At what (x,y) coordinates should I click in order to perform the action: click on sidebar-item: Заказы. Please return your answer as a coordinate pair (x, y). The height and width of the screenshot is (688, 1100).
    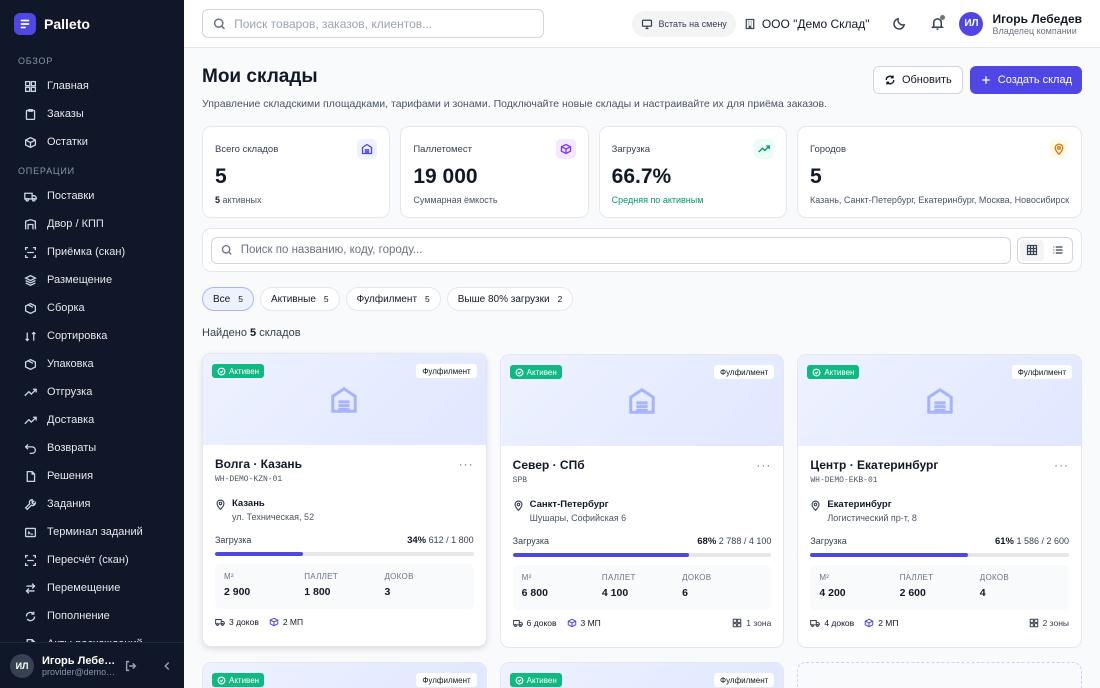
    Looking at the image, I should click on (92, 114).